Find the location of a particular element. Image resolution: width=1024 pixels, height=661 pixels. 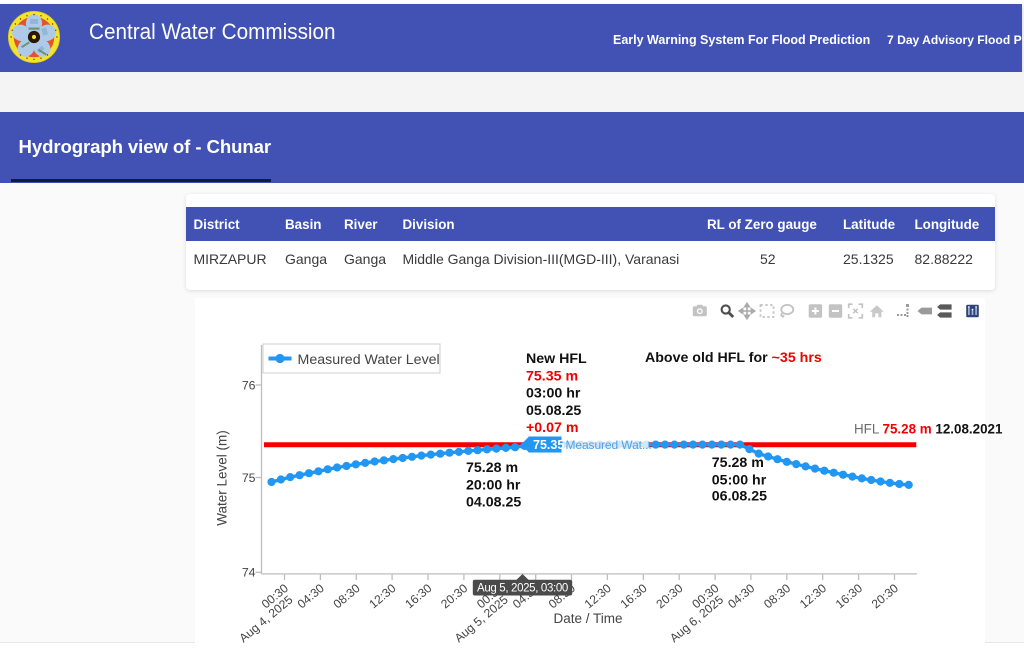

svg-text: +0.07 m is located at coordinates (552, 428).